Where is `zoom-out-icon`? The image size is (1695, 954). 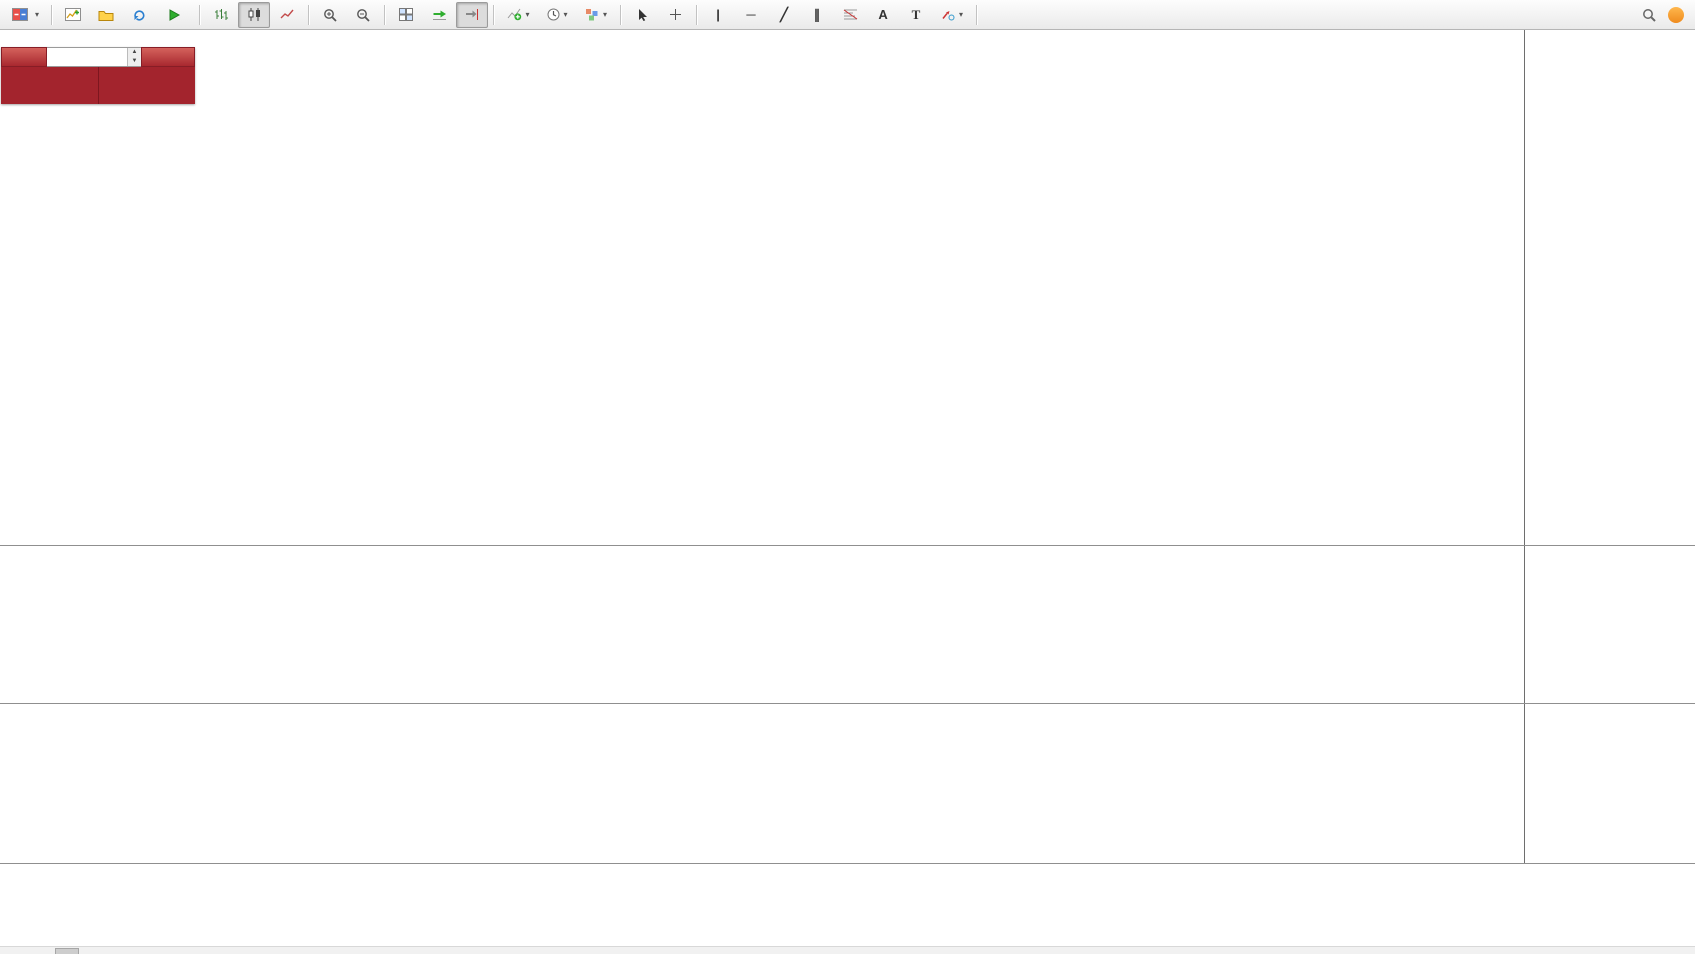
zoom-out-icon is located at coordinates (363, 15).